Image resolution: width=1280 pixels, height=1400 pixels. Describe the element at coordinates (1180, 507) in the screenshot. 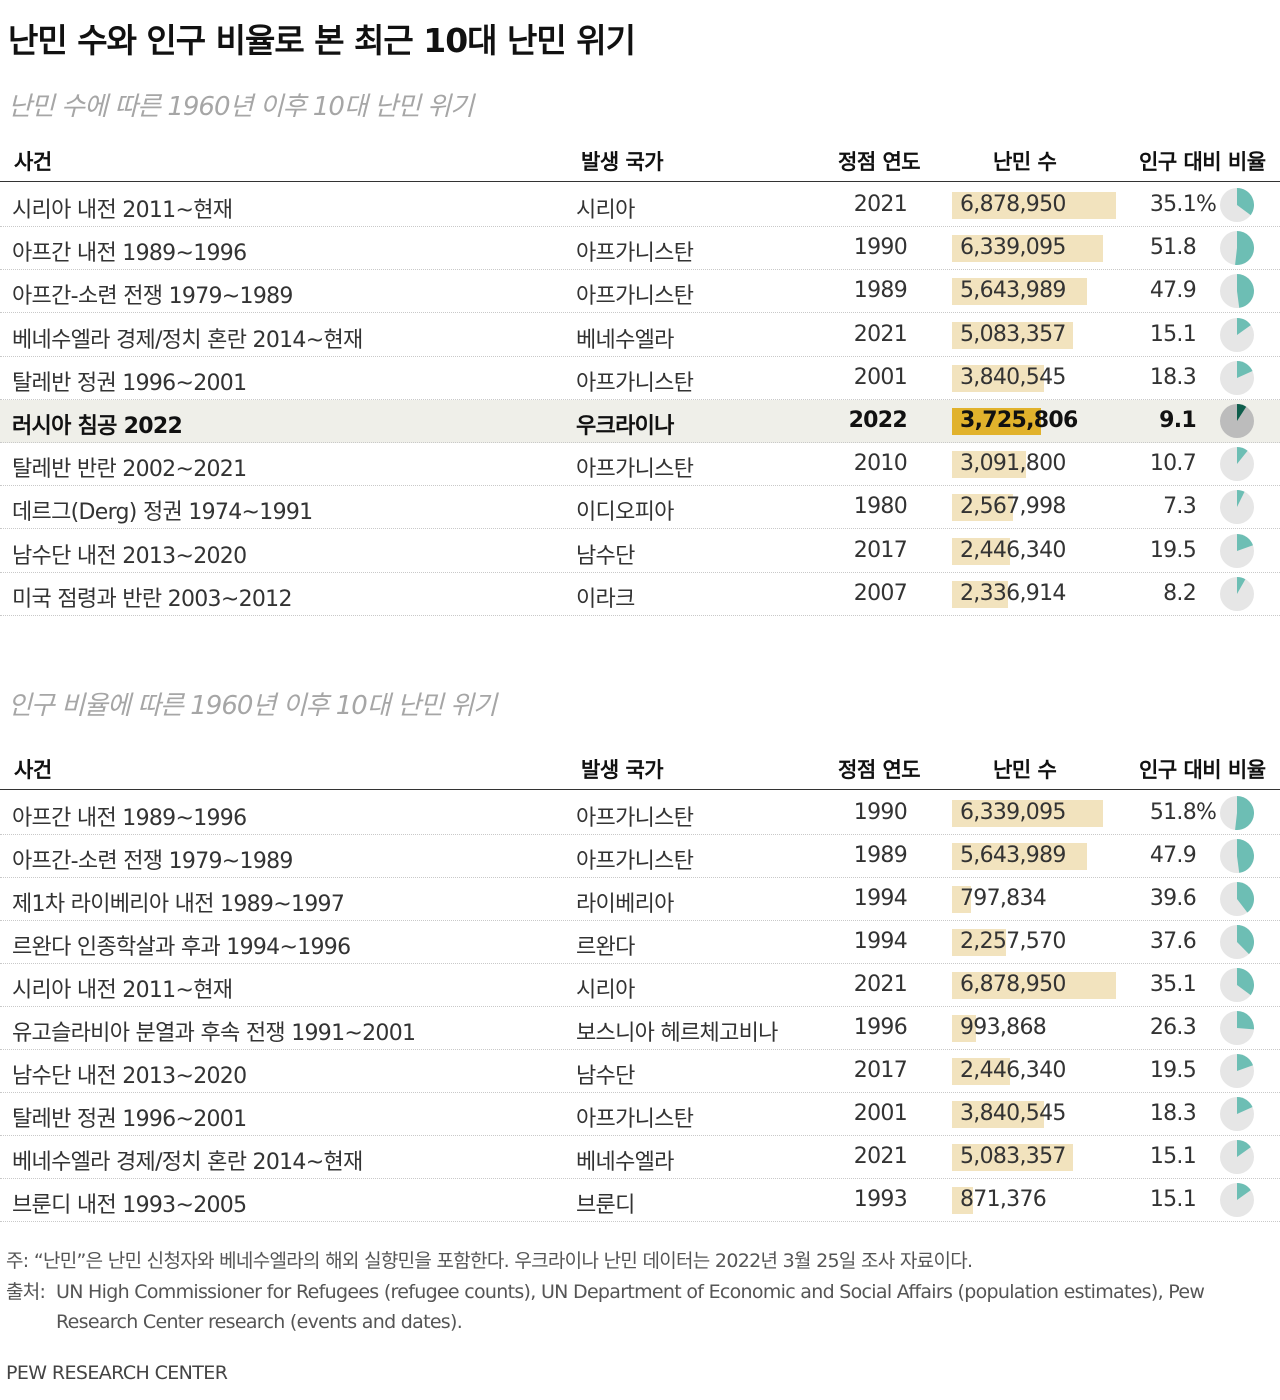

I see `population-share: 7.3` at that location.